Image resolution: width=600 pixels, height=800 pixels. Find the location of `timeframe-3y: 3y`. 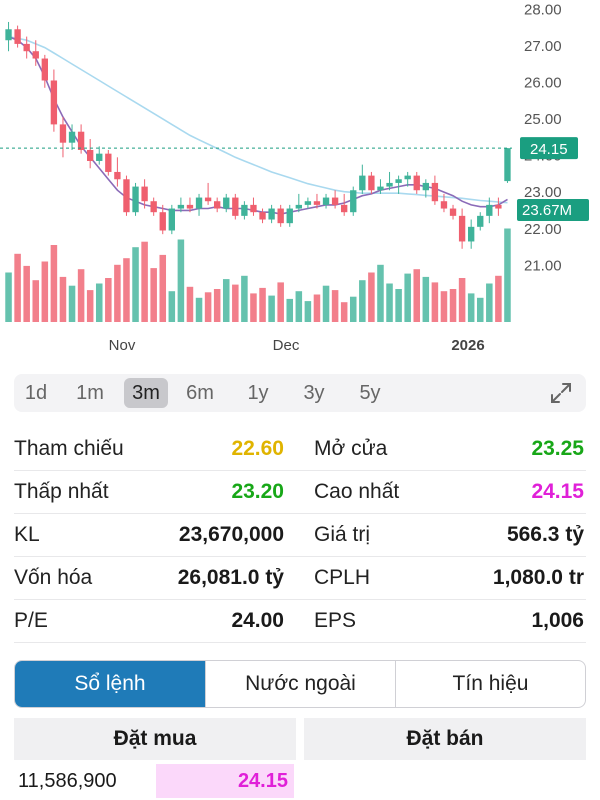

timeframe-3y: 3y is located at coordinates (314, 393).